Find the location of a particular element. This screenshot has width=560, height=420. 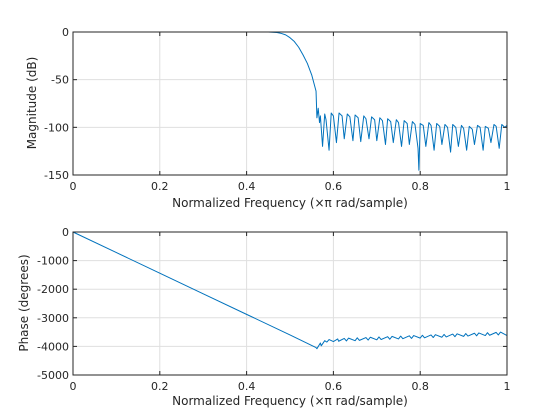

phase-xlabel: Normalized Frequency (×π rad/sample) is located at coordinates (290, 401).